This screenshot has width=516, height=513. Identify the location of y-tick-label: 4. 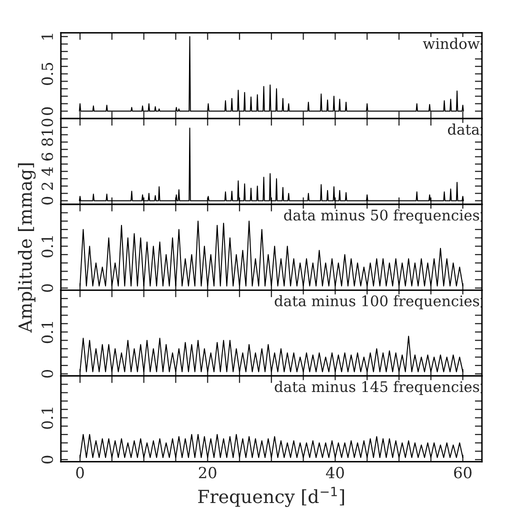
(47, 171).